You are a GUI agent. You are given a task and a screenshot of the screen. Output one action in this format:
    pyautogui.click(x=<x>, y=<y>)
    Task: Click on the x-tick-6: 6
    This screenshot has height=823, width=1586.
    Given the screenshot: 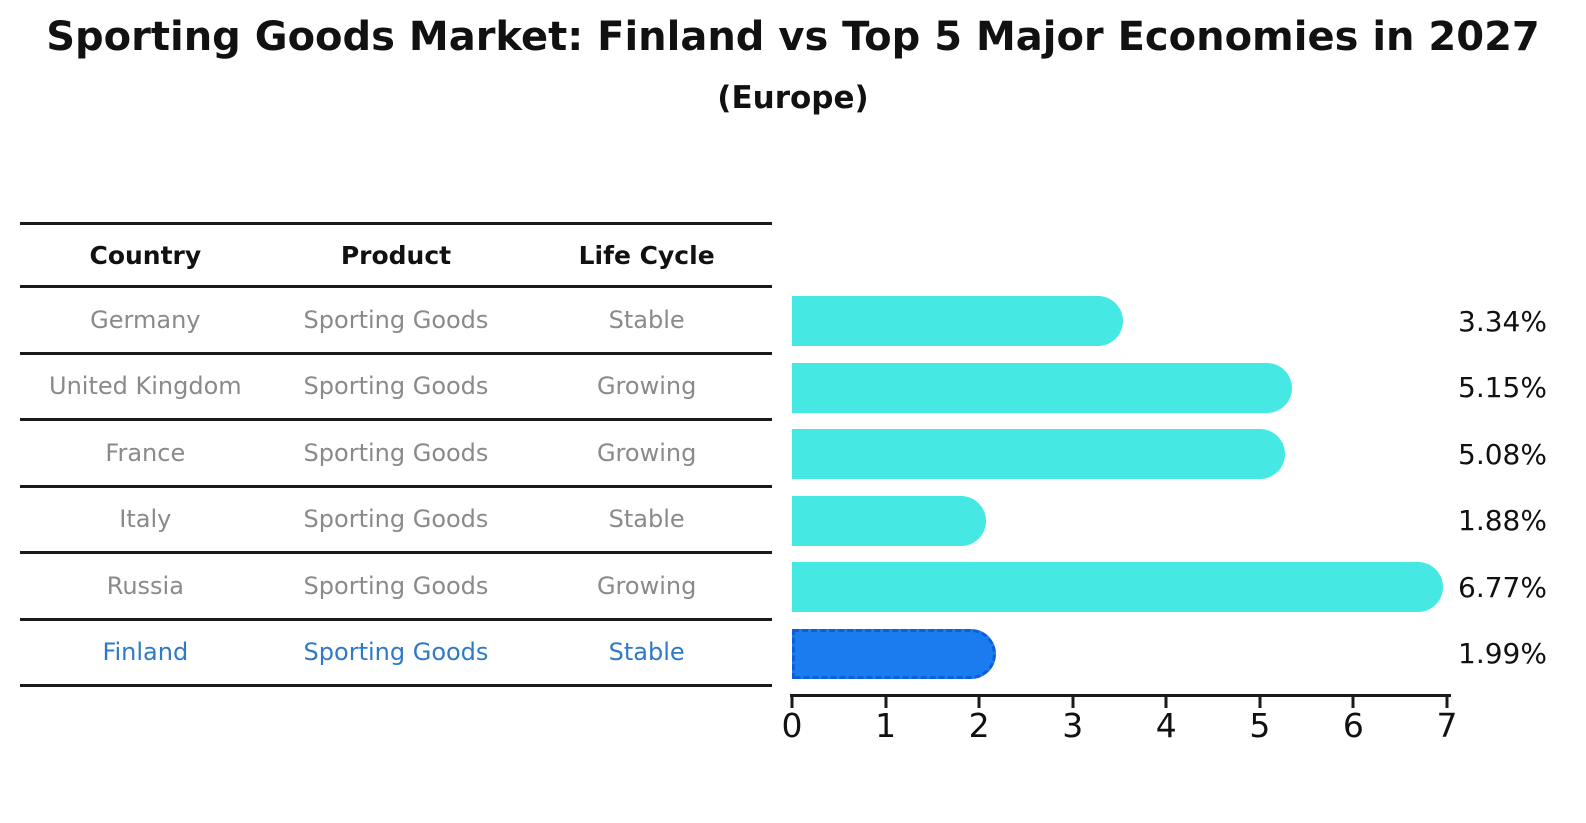 What is the action you would take?
    pyautogui.click(x=1353, y=720)
    